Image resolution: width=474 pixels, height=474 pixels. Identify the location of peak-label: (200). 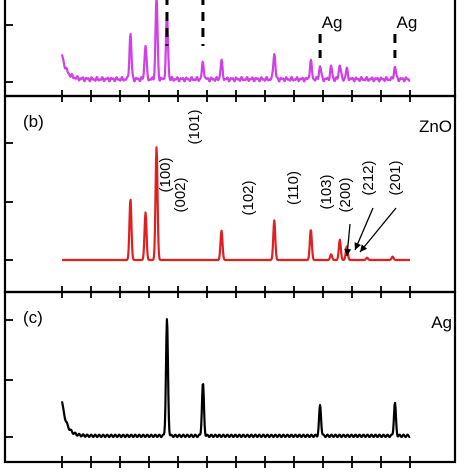
(345, 194).